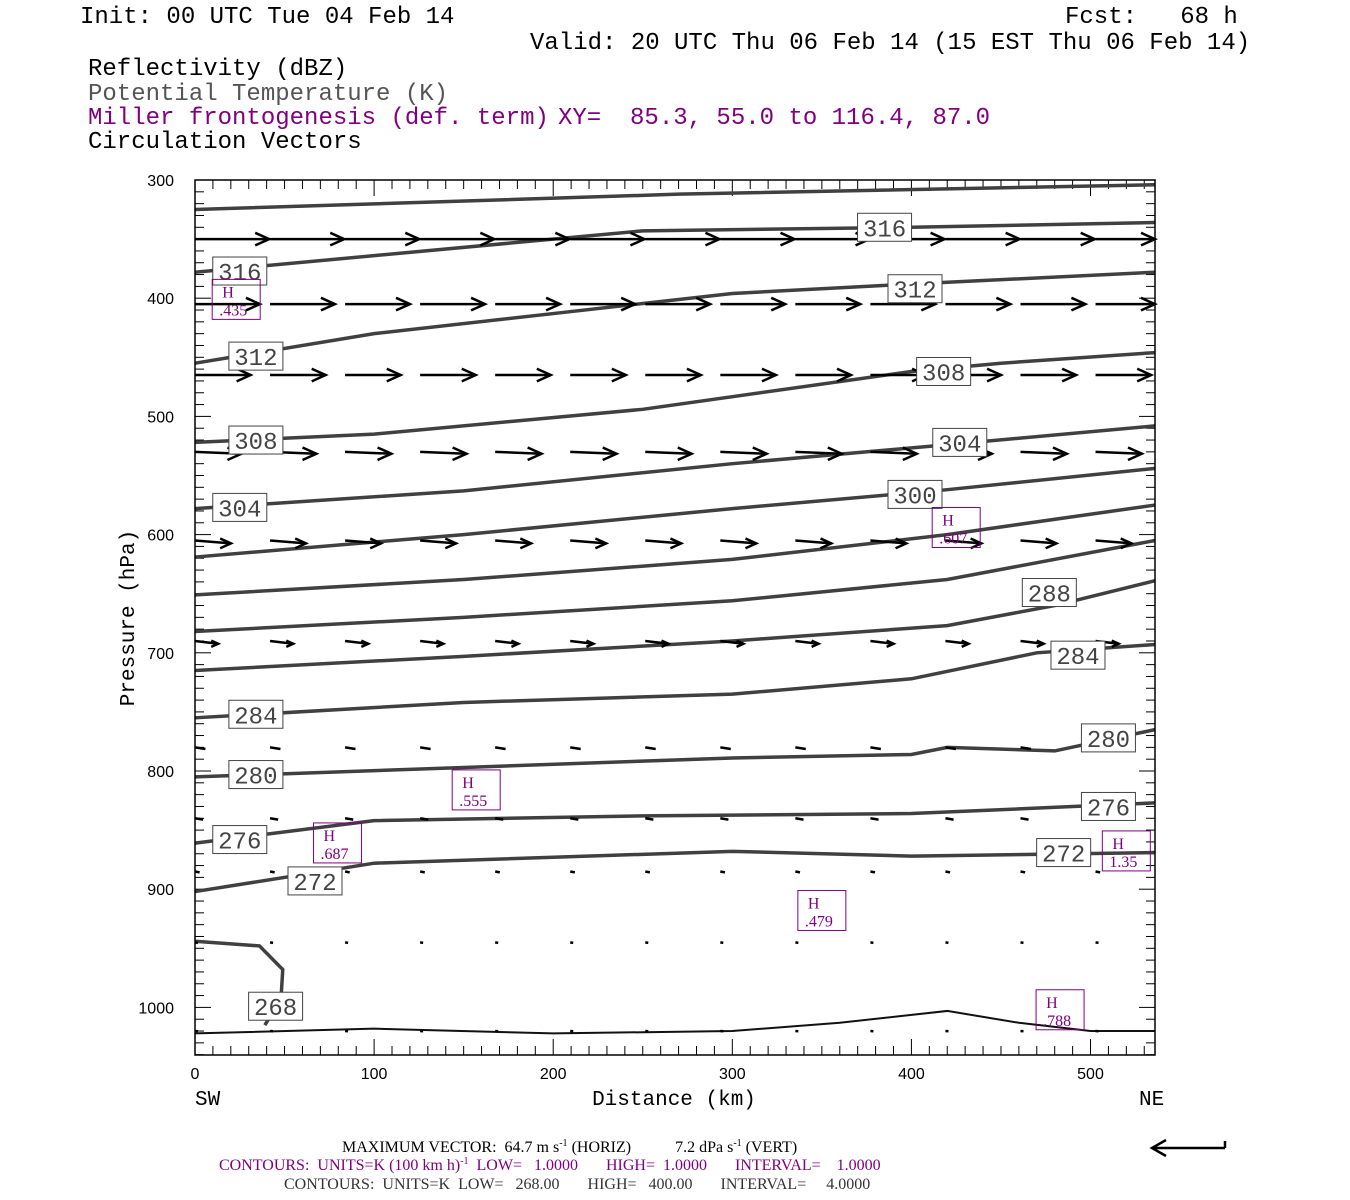  I want to click on contour-label: 304, so click(959, 445).